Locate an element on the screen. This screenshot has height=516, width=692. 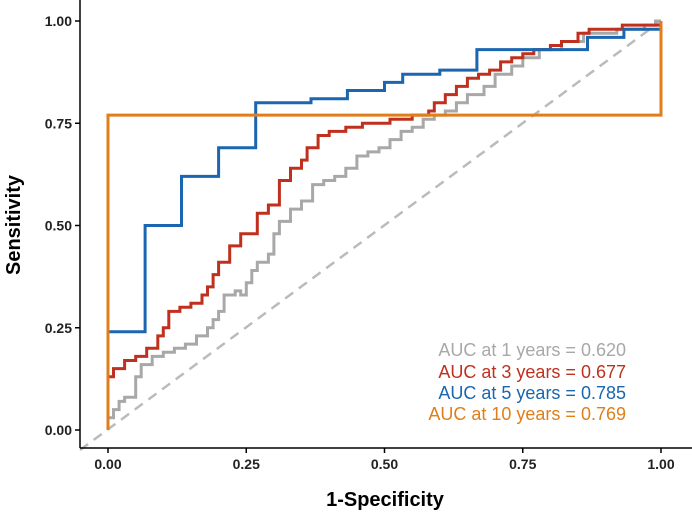
x-tick-label: 0.50 is located at coordinates (384, 464).